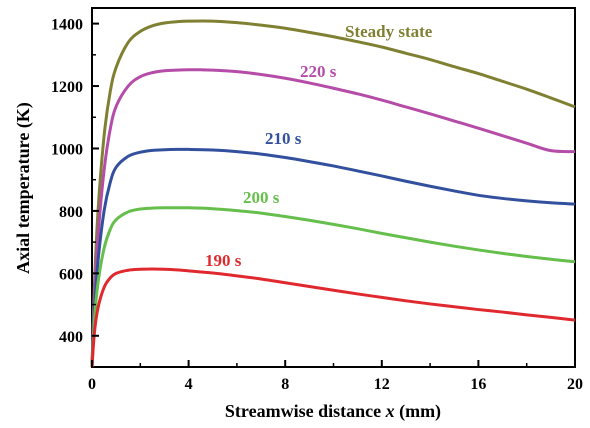 The height and width of the screenshot is (428, 590). I want to click on y-tick-label: 1200, so click(67, 87).